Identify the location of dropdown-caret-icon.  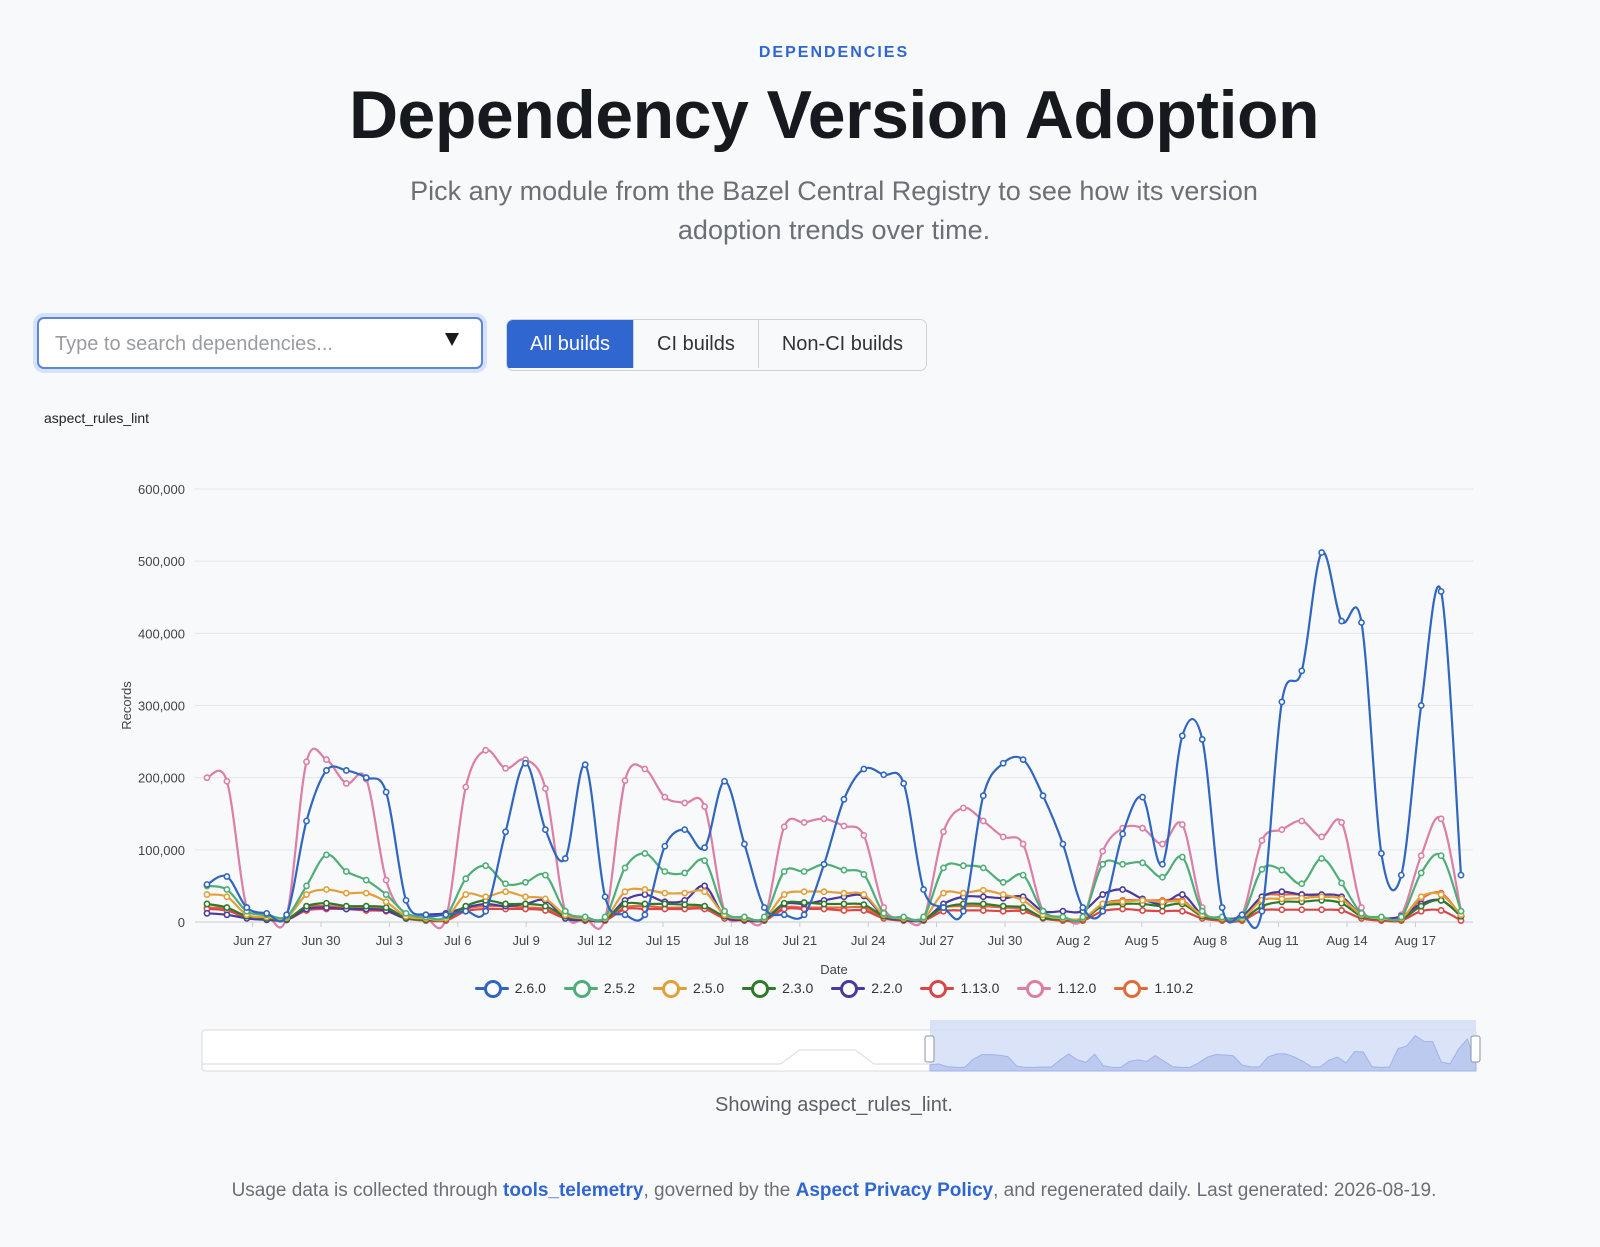
(452, 339).